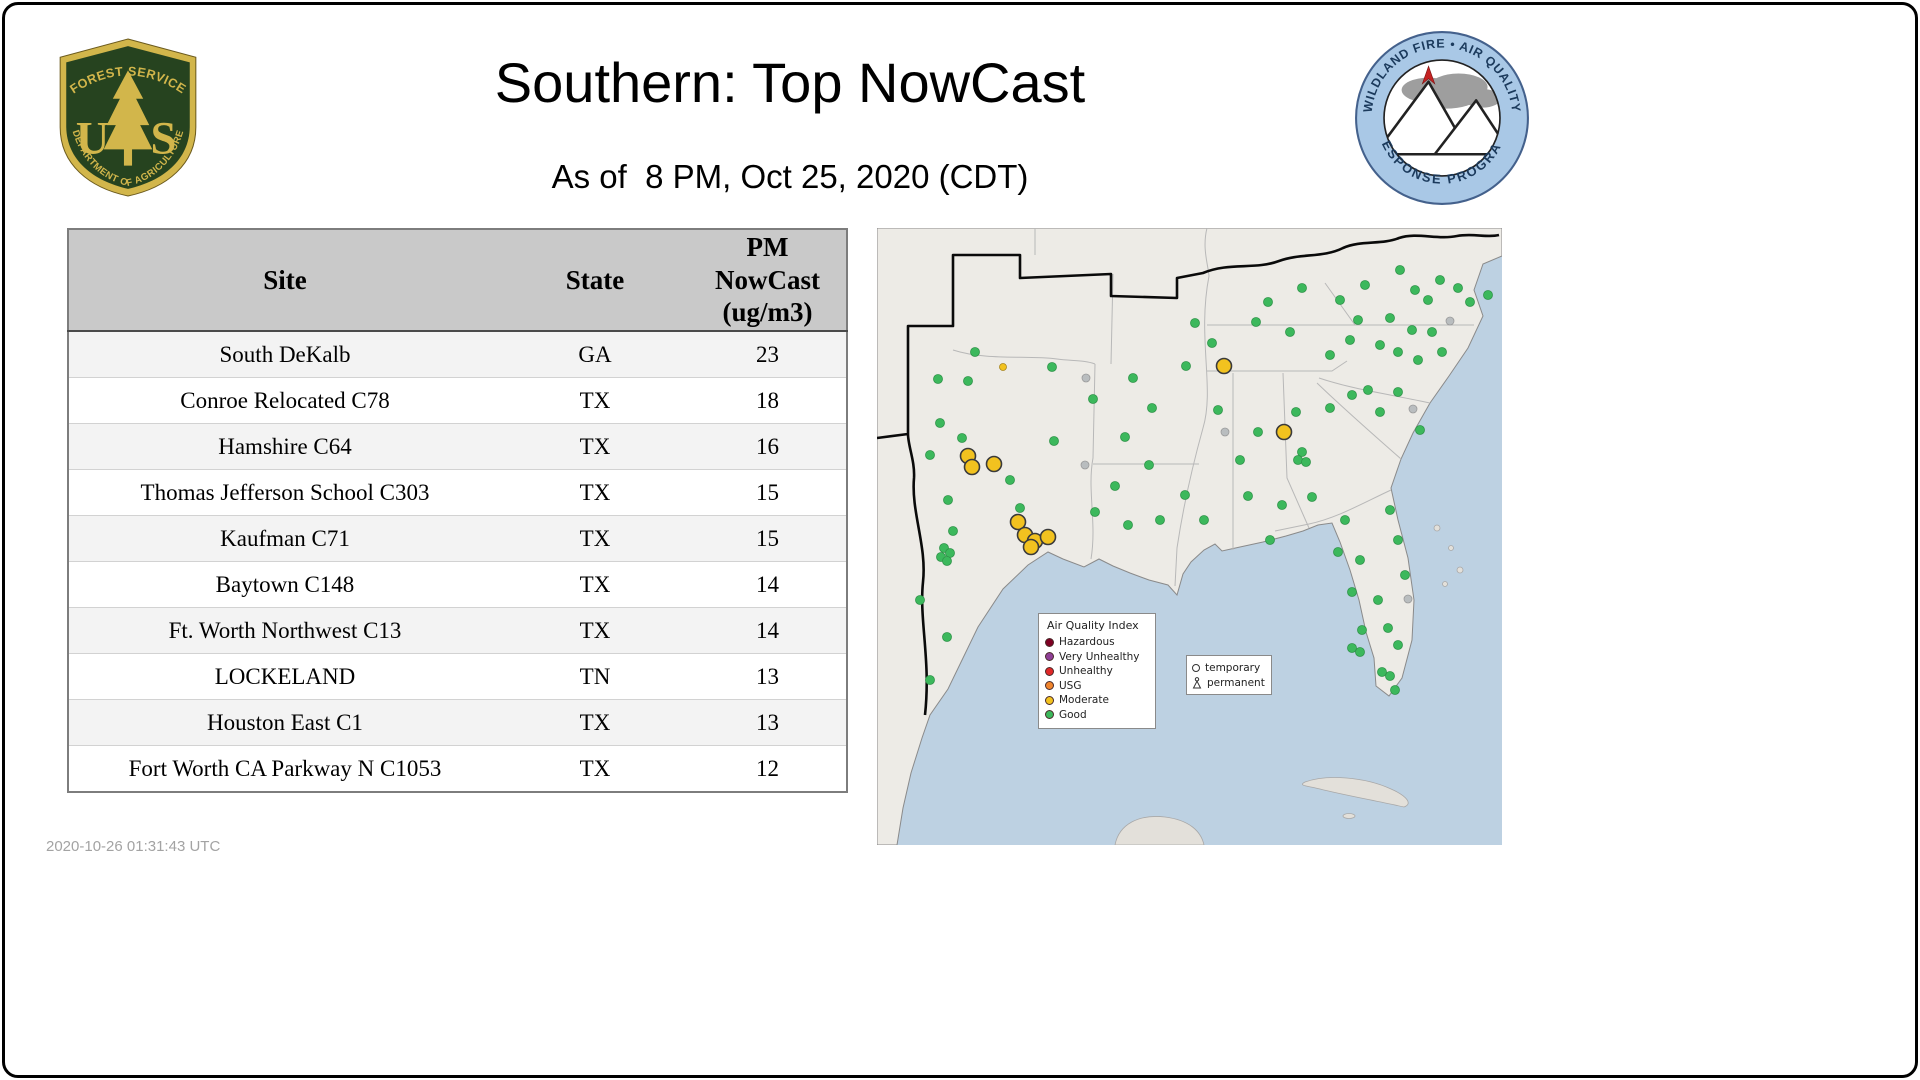 The height and width of the screenshot is (1080, 1920). I want to click on pm-cell: 18, so click(768, 400).